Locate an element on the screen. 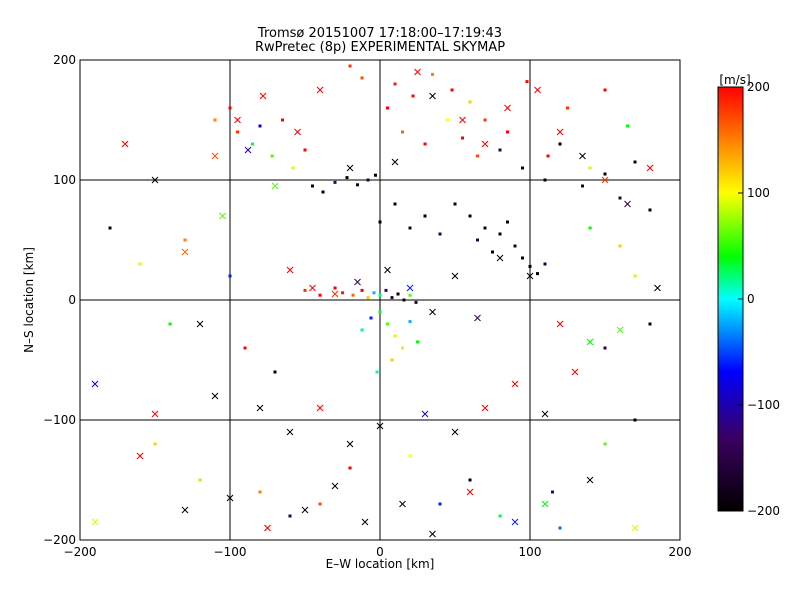 The width and height of the screenshot is (800, 604). y-tick-label: 0 is located at coordinates (72, 300).